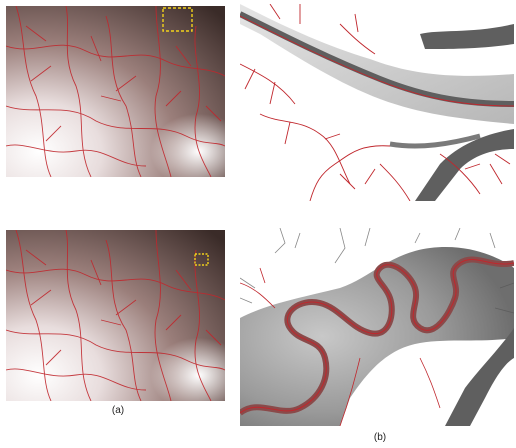  I want to click on highlight-box-large, so click(177, 19).